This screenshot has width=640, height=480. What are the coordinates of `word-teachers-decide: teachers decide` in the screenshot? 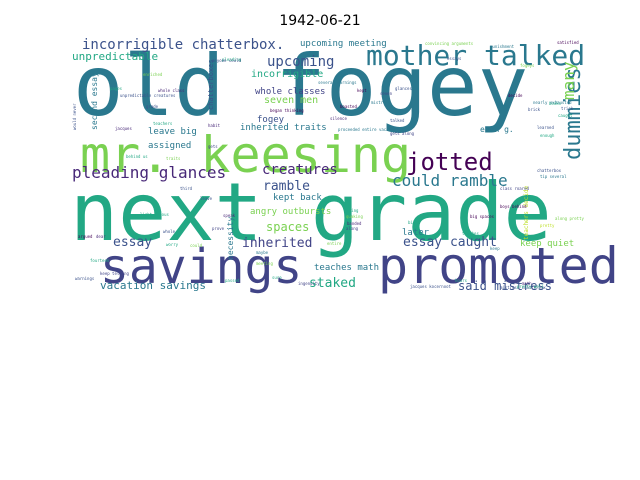 It's located at (526, 212).